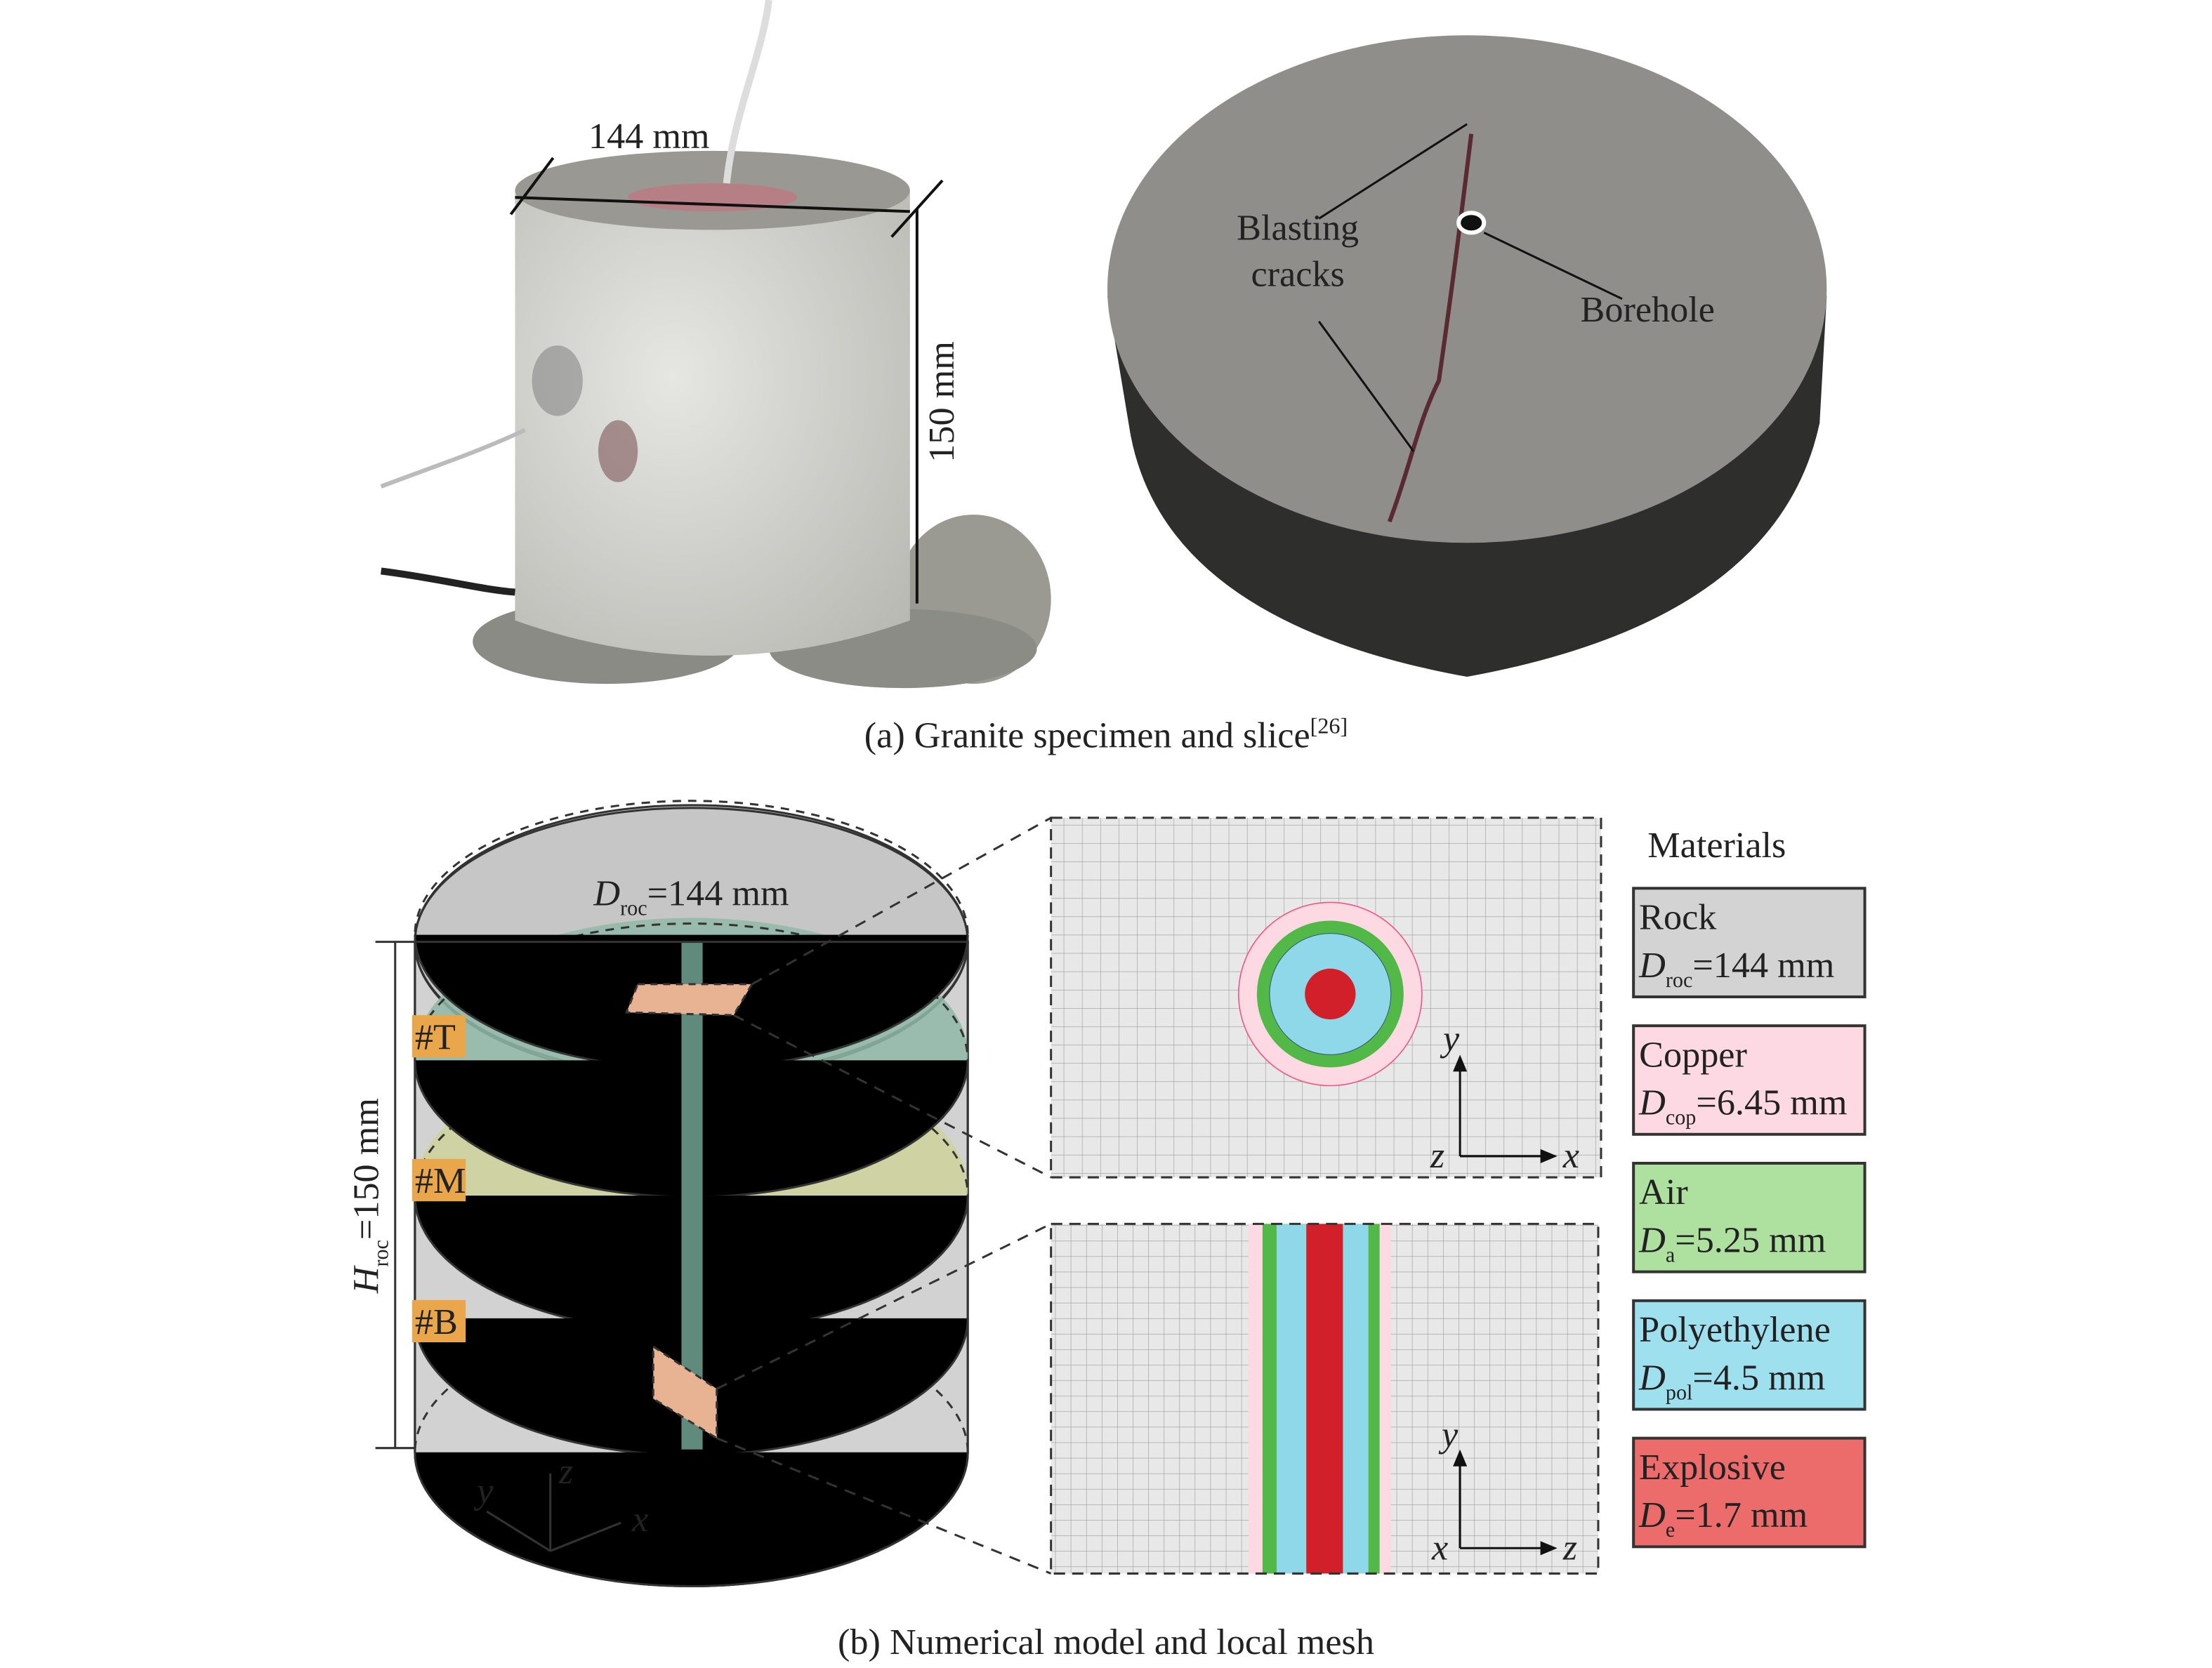 This screenshot has width=2212, height=1668. What do you see at coordinates (1735, 1329) in the screenshot?
I see `legend-name: Polyethylene` at bounding box center [1735, 1329].